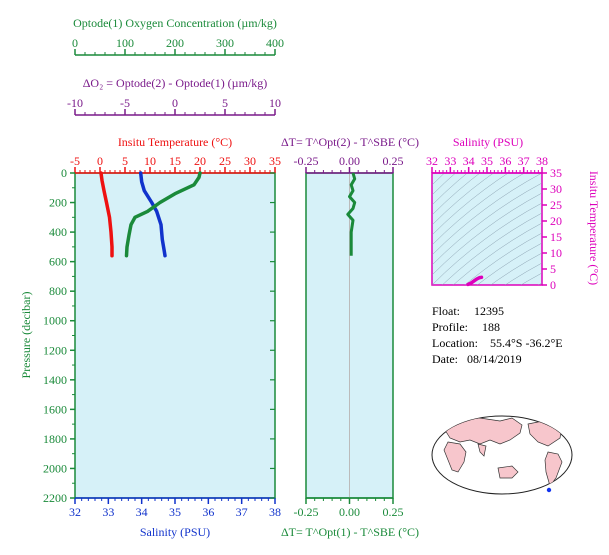 The image size is (609, 555). I want to click on date-value: 08/14/2019, so click(494, 359).